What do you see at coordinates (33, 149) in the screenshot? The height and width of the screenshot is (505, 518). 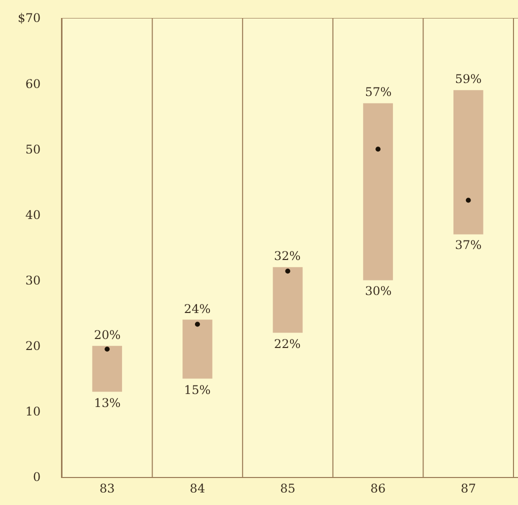 I see `y-tick-label: 50` at bounding box center [33, 149].